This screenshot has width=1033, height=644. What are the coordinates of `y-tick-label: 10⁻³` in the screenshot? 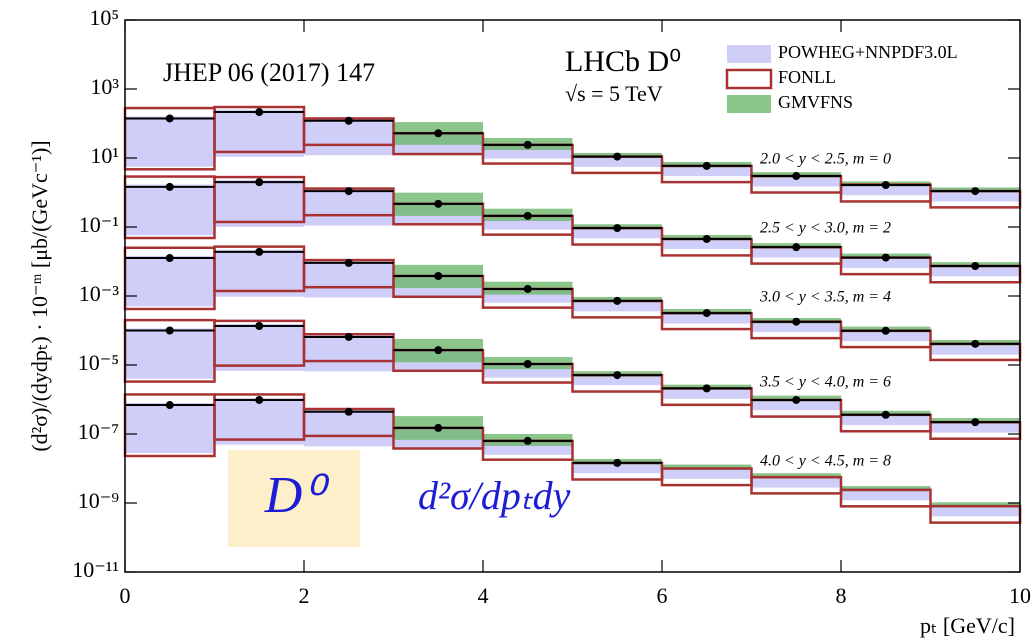 It's located at (99, 293).